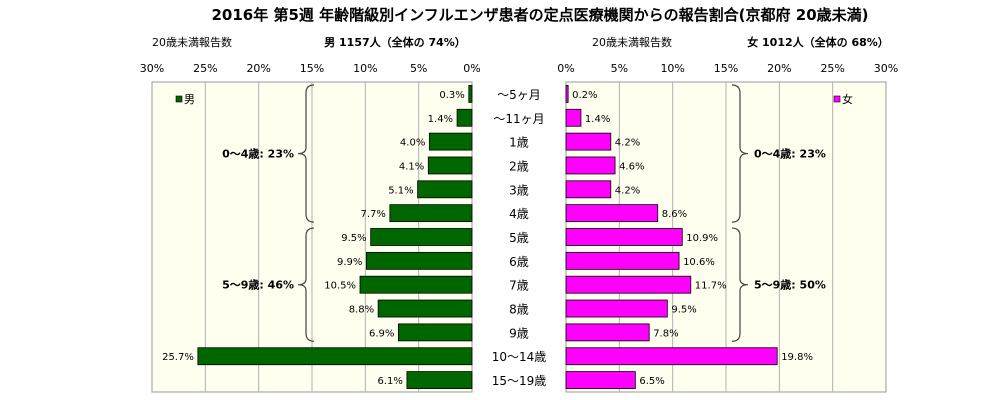 This screenshot has width=1006, height=400. Describe the element at coordinates (519, 190) in the screenshot. I see `category-label: 3歳` at that location.